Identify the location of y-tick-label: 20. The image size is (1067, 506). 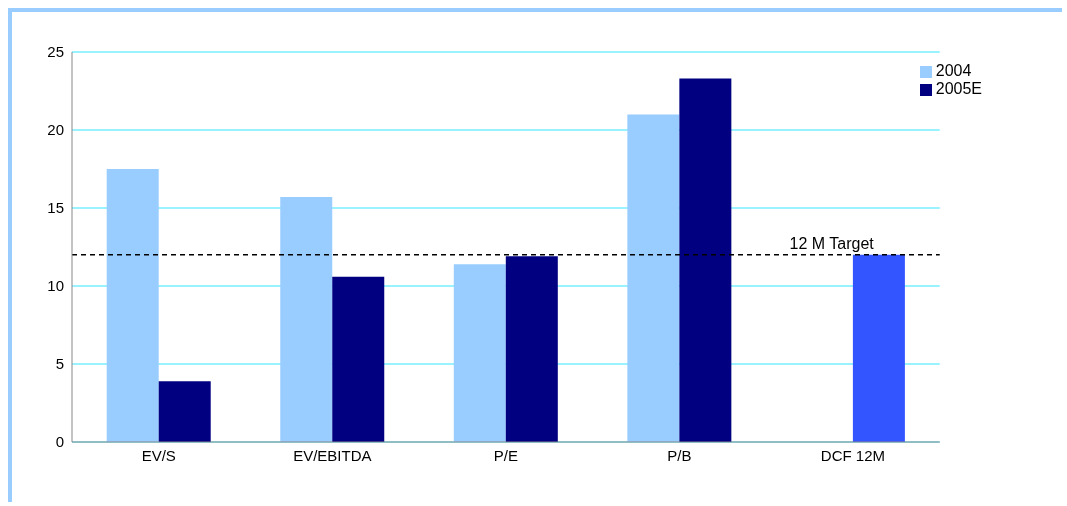
(55, 130).